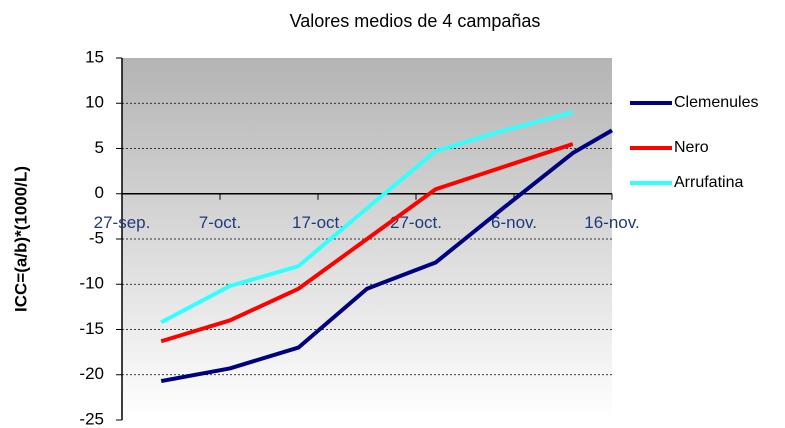  What do you see at coordinates (691, 147) in the screenshot?
I see `legend-label: Nero` at bounding box center [691, 147].